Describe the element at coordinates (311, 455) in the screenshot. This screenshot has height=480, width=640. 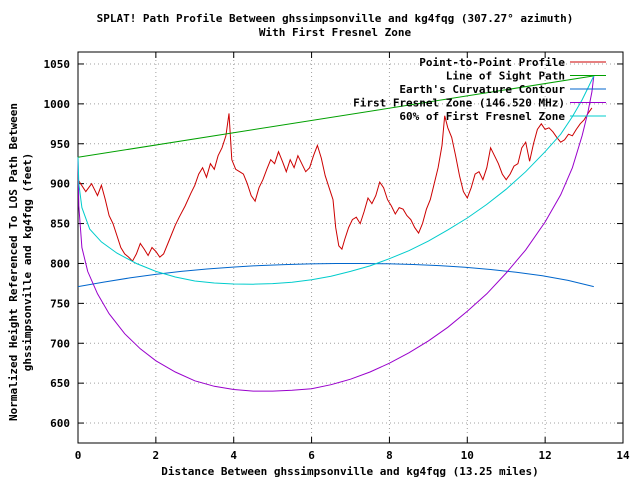
I see `x-tick-label: 6` at that location.